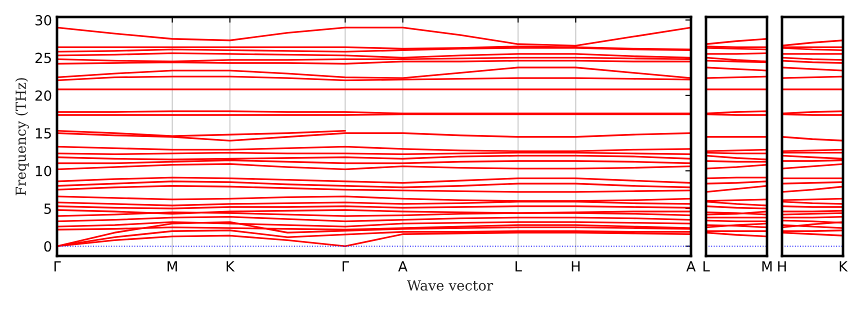 The image size is (864, 310). I want to click on y-tick-label: 5, so click(47, 209).